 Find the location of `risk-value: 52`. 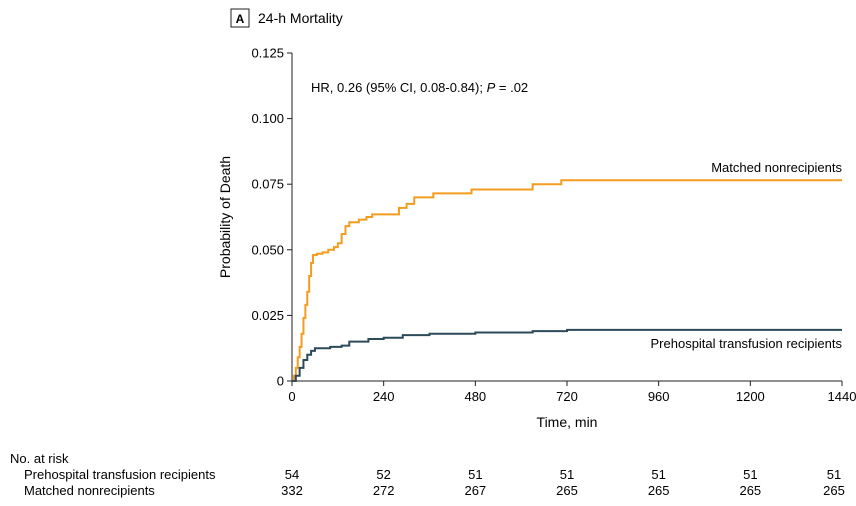

risk-value: 52 is located at coordinates (383, 474).